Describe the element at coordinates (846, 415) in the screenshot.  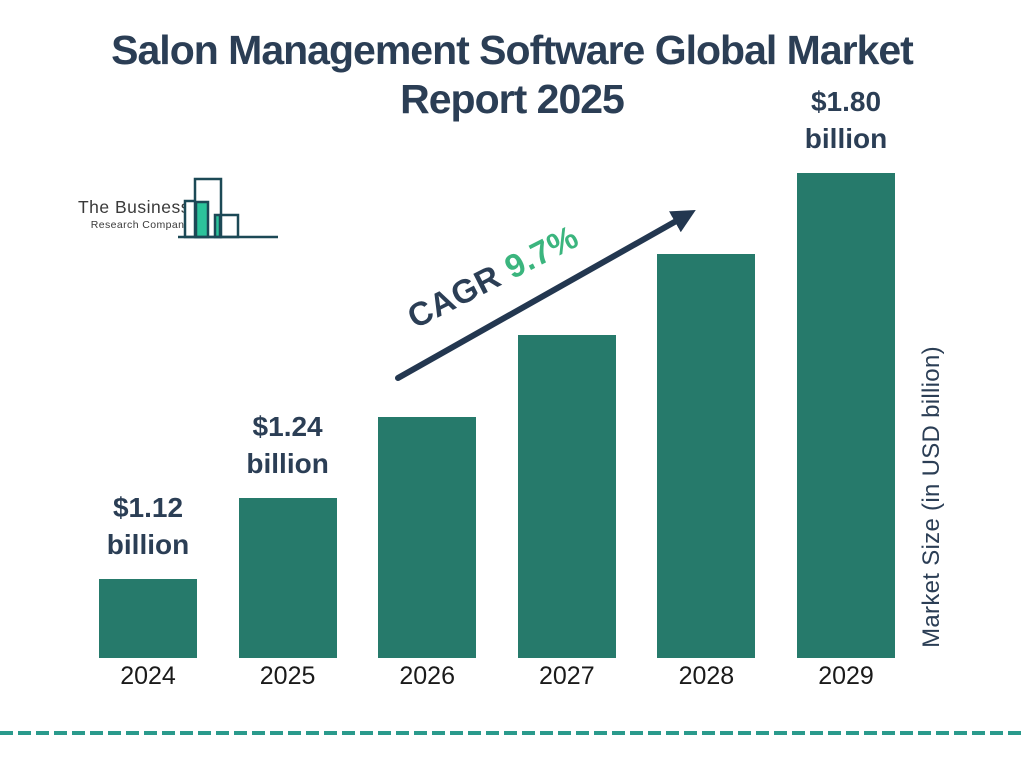
I see `bar-2029` at that location.